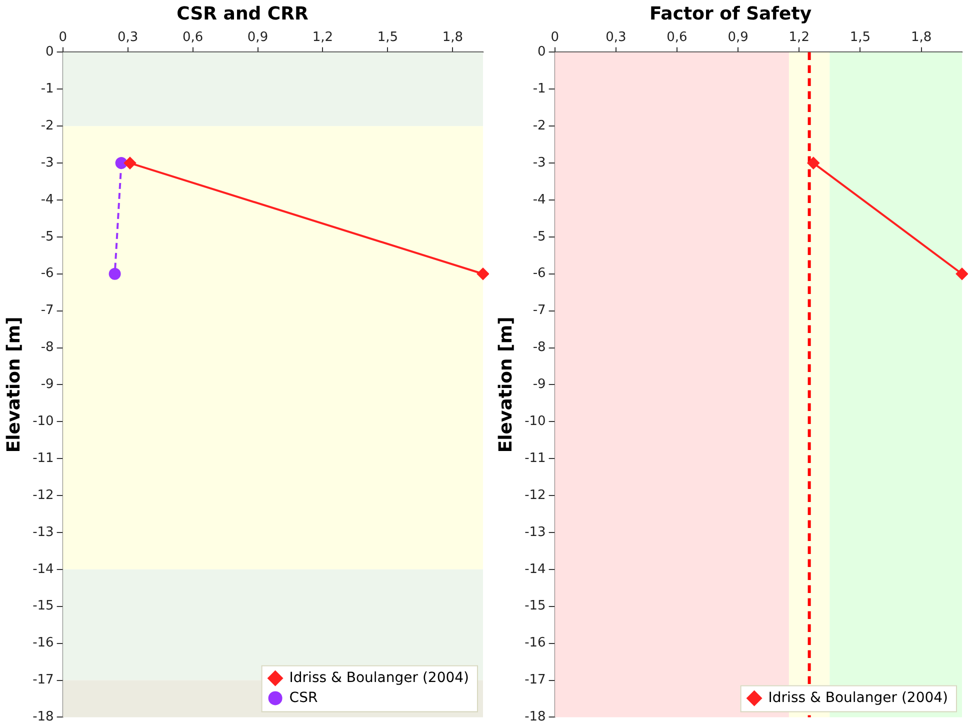  What do you see at coordinates (242, 13) in the screenshot?
I see `chart-title: CSR and CRR` at bounding box center [242, 13].